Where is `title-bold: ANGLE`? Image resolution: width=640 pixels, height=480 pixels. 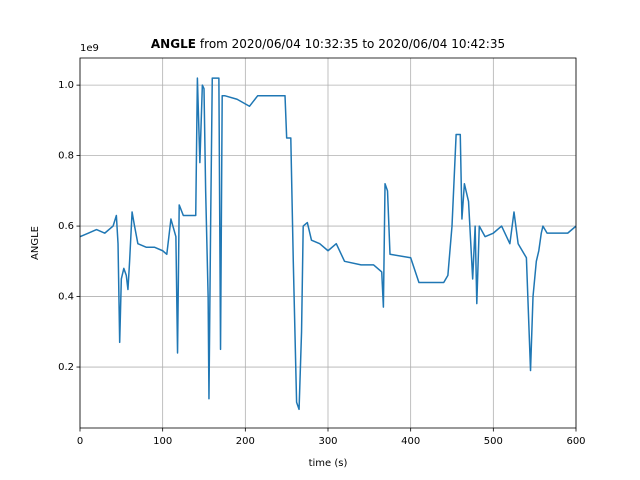 title-bold: ANGLE is located at coordinates (173, 44).